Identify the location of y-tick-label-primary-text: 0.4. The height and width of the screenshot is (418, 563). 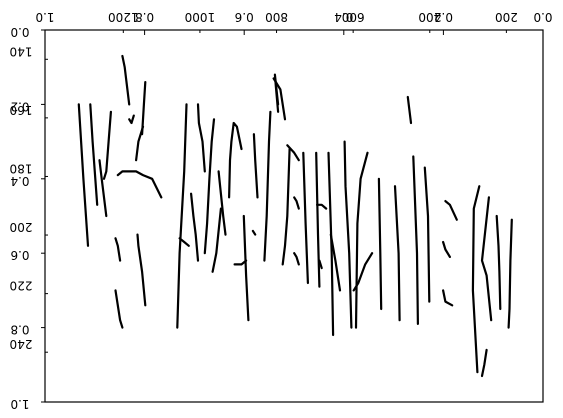
(19, 181).